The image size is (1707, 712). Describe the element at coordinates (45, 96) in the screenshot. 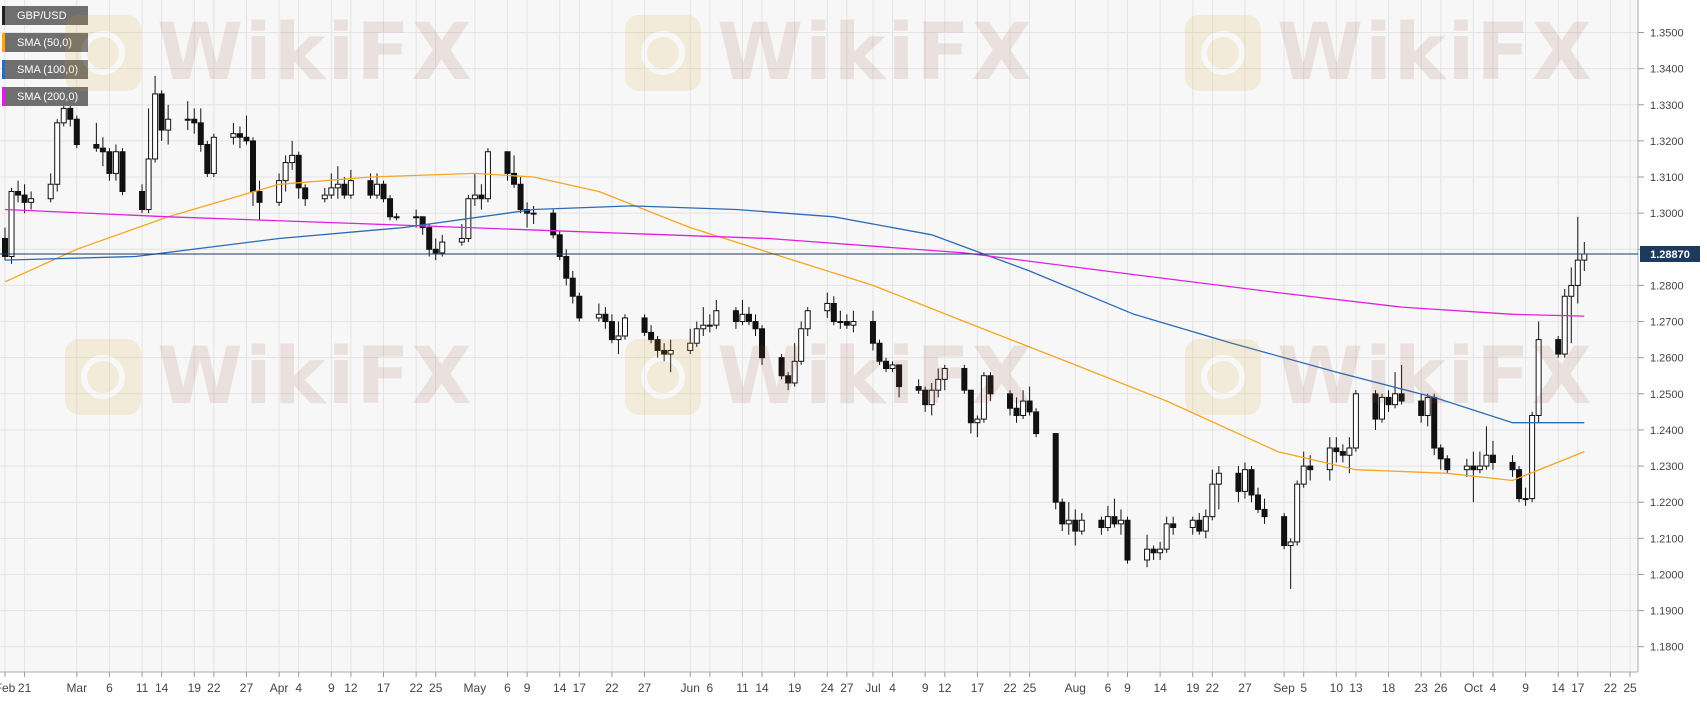

I see `legend-sma200: SMA (200,0)` at that location.